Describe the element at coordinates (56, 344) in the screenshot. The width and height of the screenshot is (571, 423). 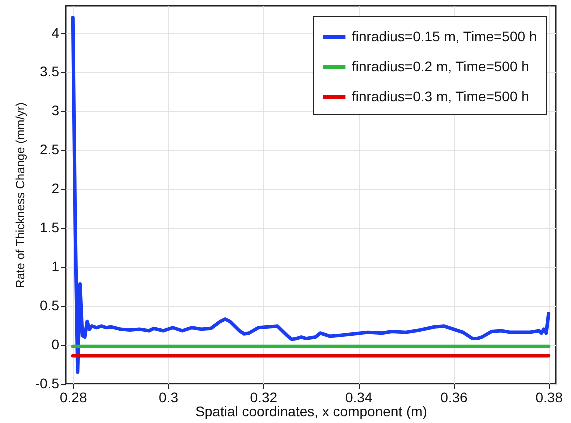
I see `y-tick-label: 0` at that location.